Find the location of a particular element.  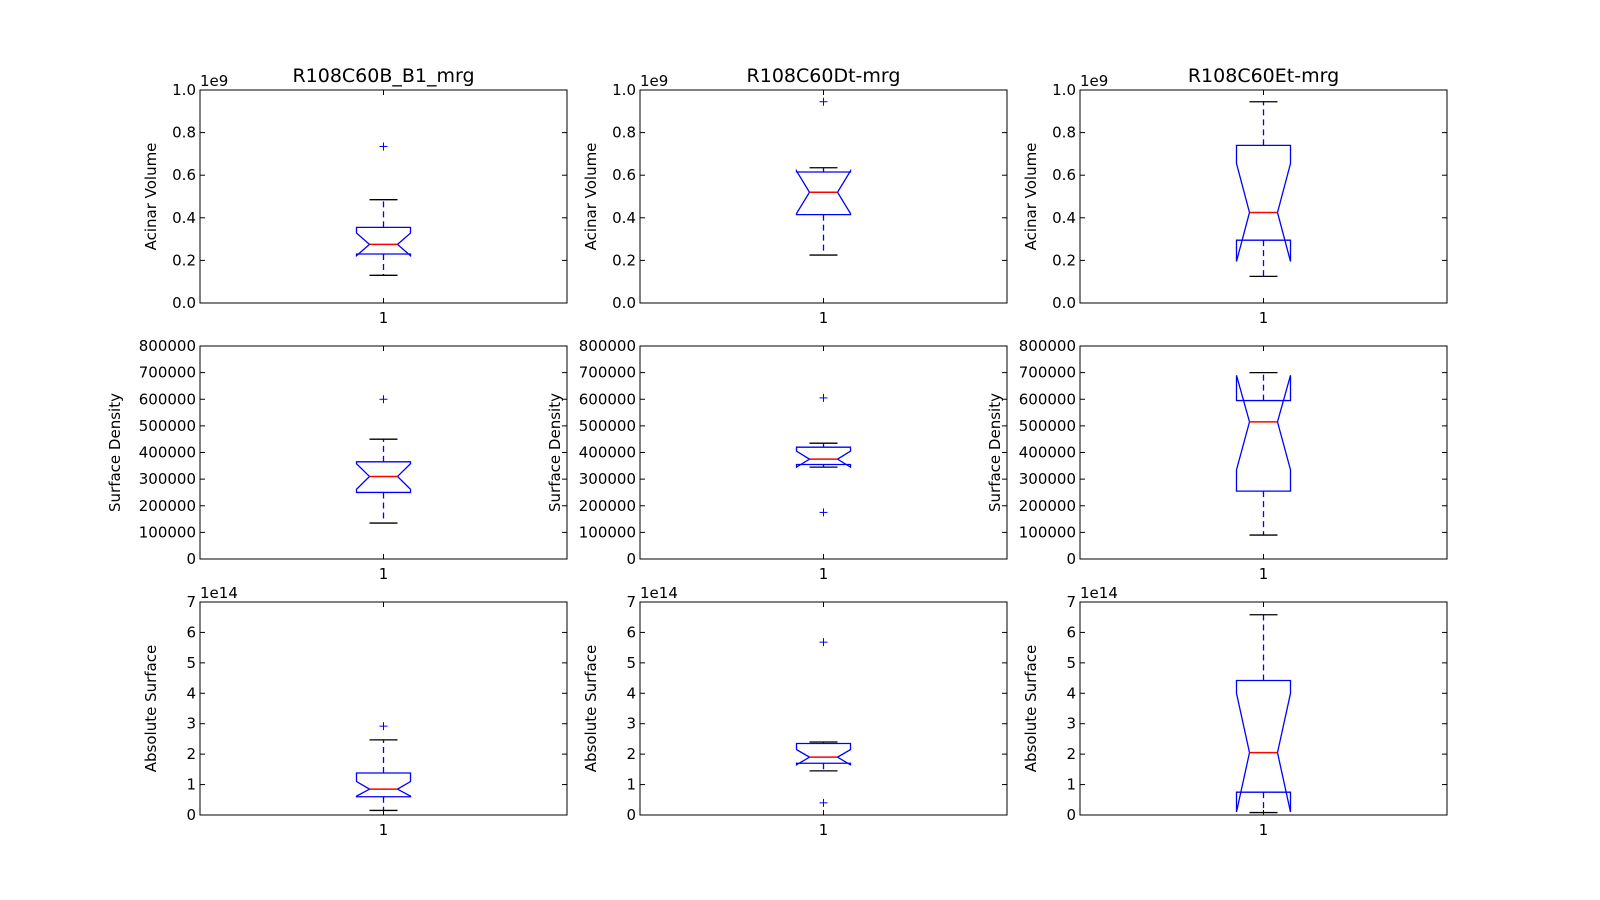

subplot-title: R108C60Et-mrg is located at coordinates (1263, 76).